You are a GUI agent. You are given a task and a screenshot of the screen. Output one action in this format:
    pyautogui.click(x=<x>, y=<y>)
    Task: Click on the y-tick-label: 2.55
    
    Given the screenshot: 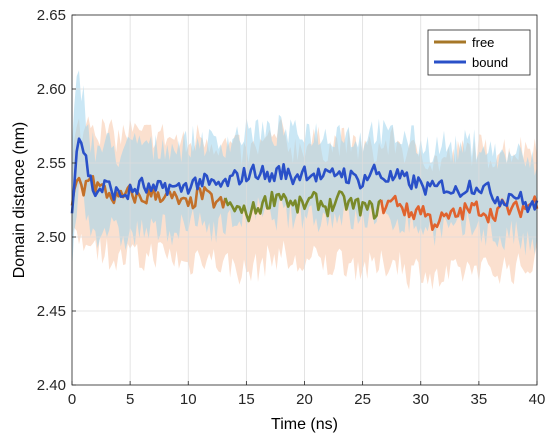 What is the action you would take?
    pyautogui.click(x=51, y=163)
    